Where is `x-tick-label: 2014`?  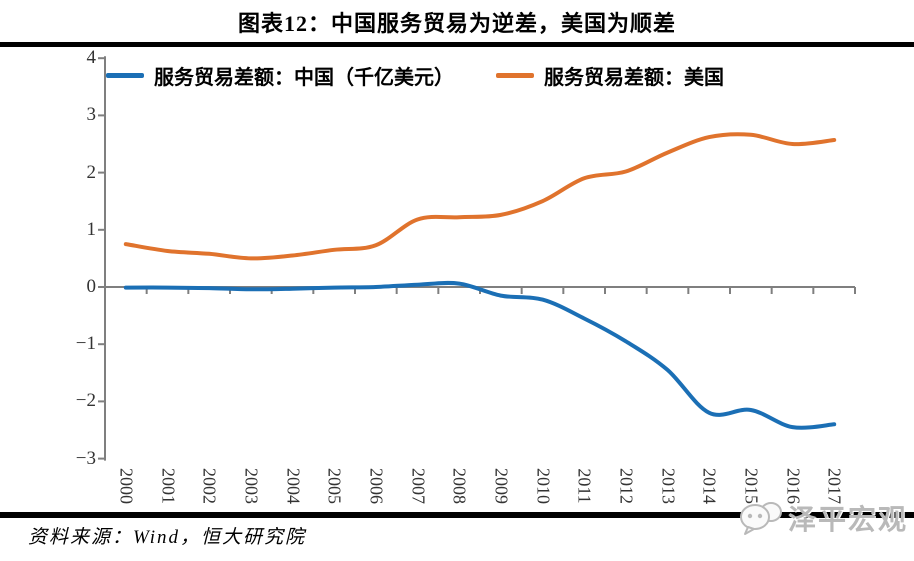
x-tick-label: 2014 is located at coordinates (709, 486).